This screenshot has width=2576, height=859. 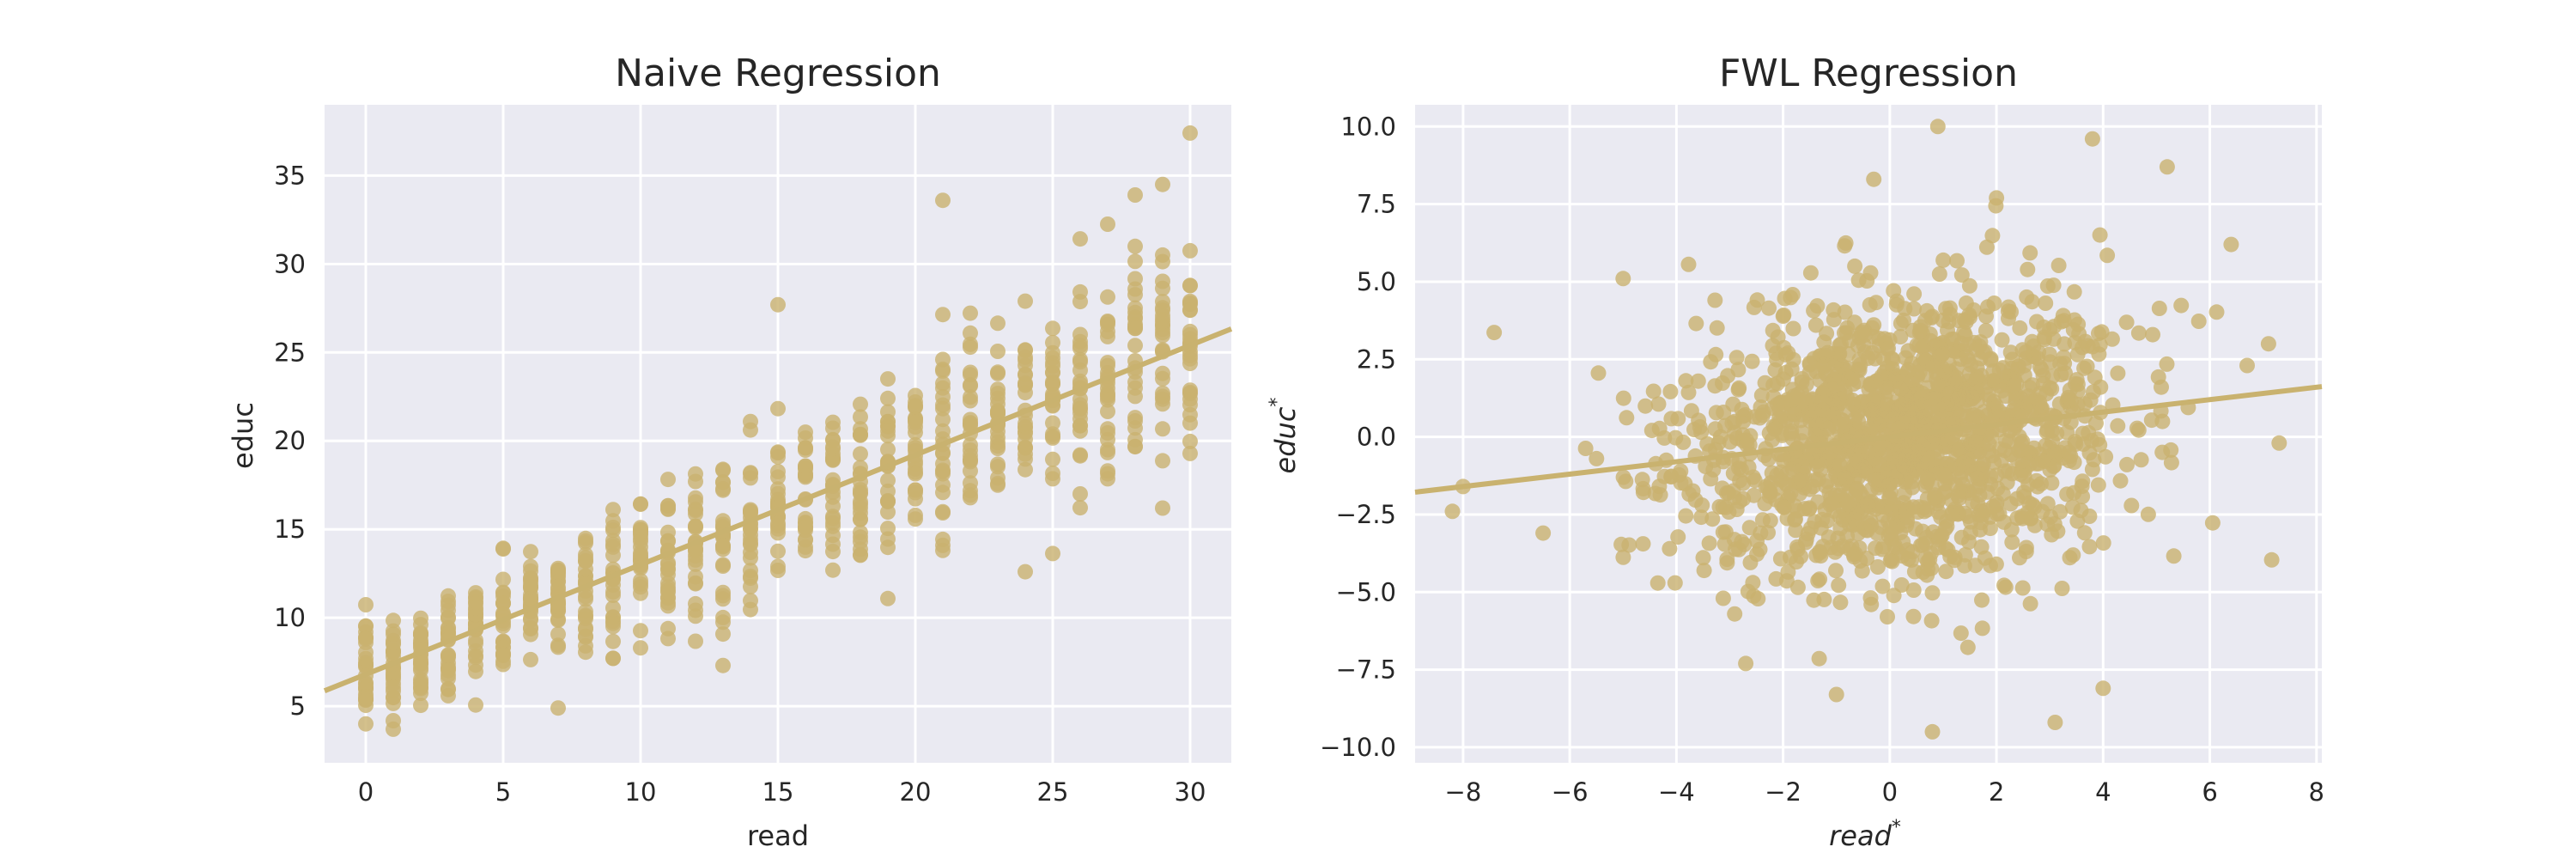 I want to click on x-tick-label: 0, so click(x=1890, y=792).